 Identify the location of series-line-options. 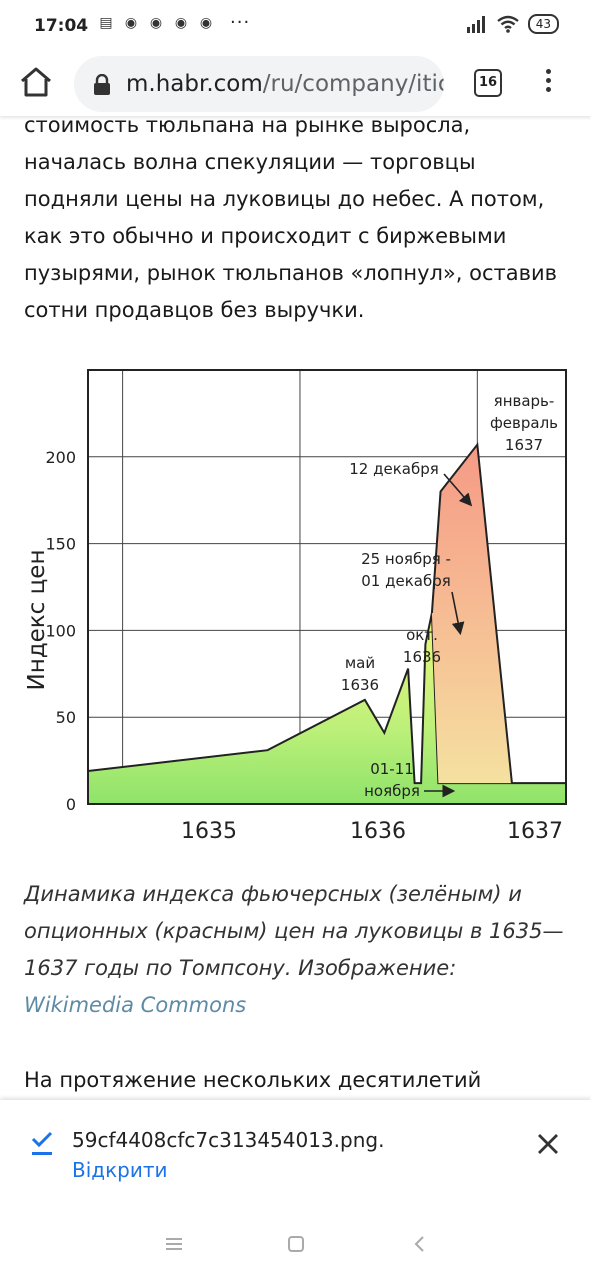
(471, 613).